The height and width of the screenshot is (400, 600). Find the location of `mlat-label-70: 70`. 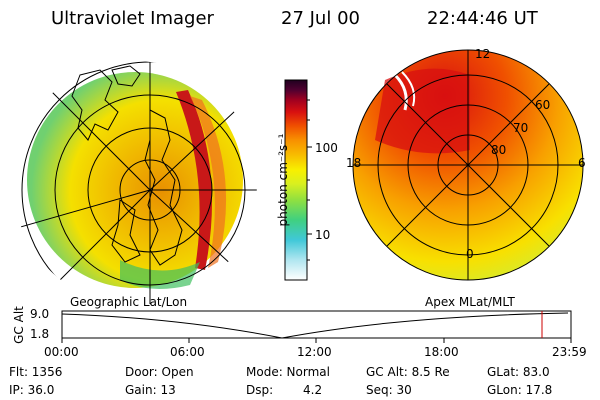

mlat-label-70: 70 is located at coordinates (521, 128).